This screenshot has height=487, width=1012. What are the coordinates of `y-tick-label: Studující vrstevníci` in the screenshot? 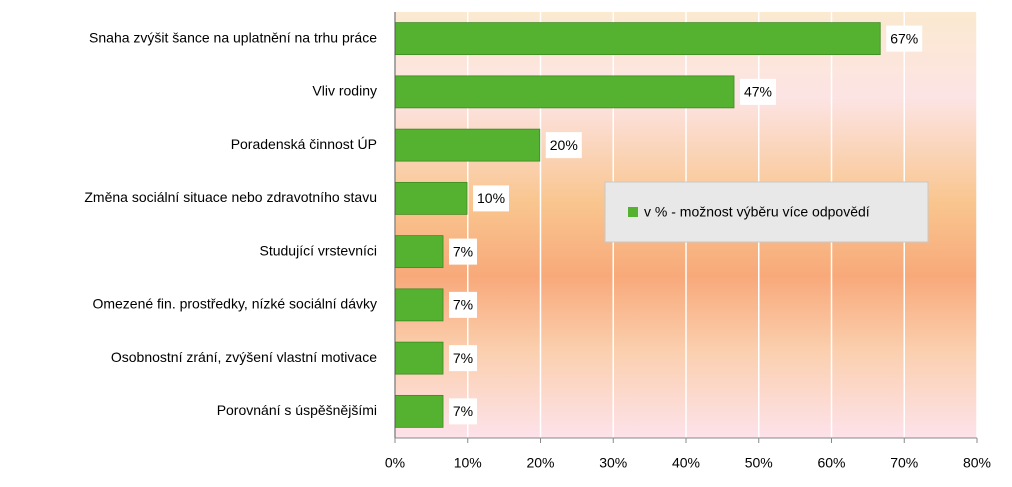 It's located at (319, 250).